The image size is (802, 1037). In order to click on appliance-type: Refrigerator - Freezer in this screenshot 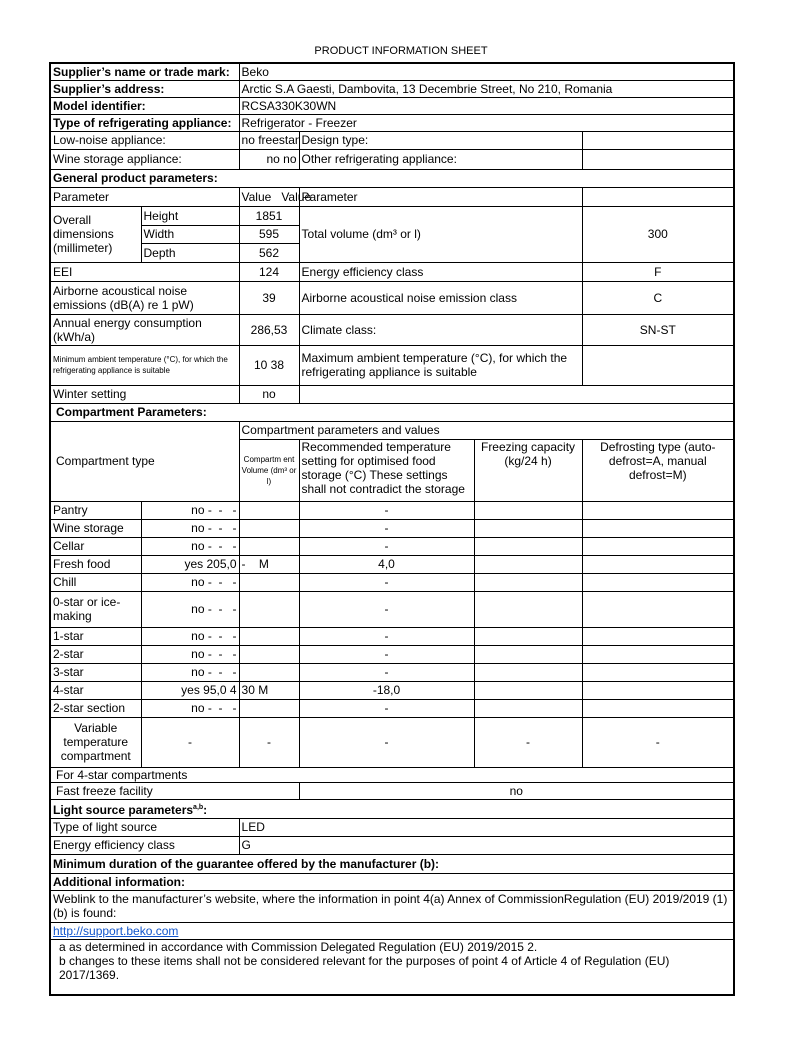, I will do `click(486, 122)`.